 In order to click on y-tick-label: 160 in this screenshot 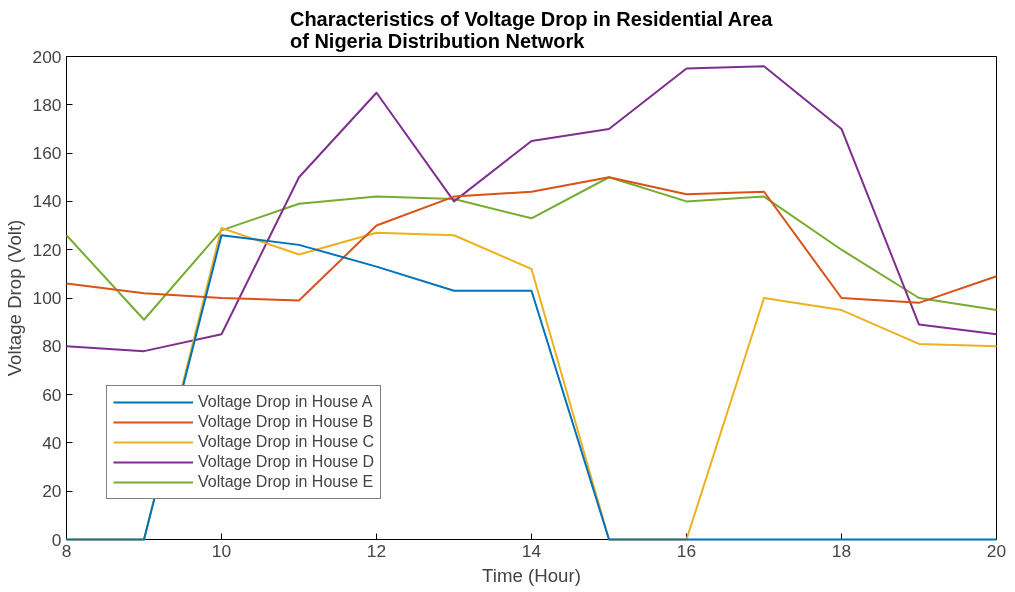, I will do `click(47, 153)`.